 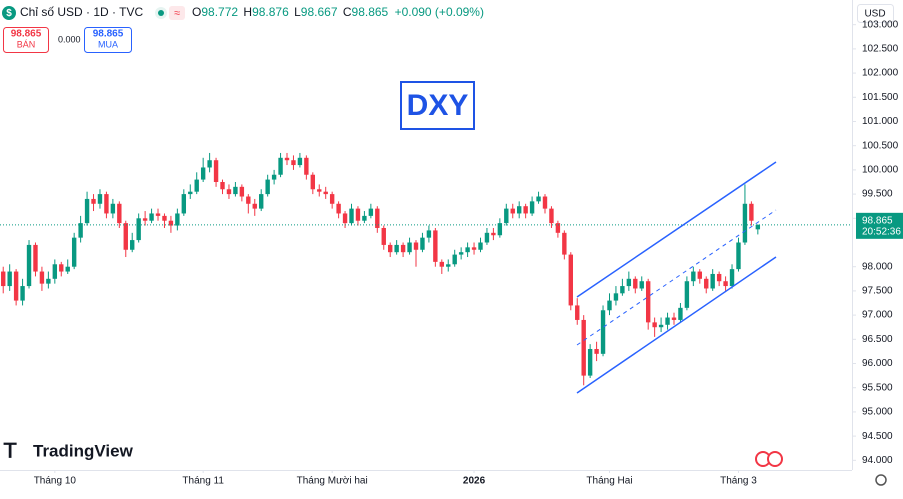 What do you see at coordinates (877, 436) in the screenshot?
I see `y-tick-label: 94.500` at bounding box center [877, 436].